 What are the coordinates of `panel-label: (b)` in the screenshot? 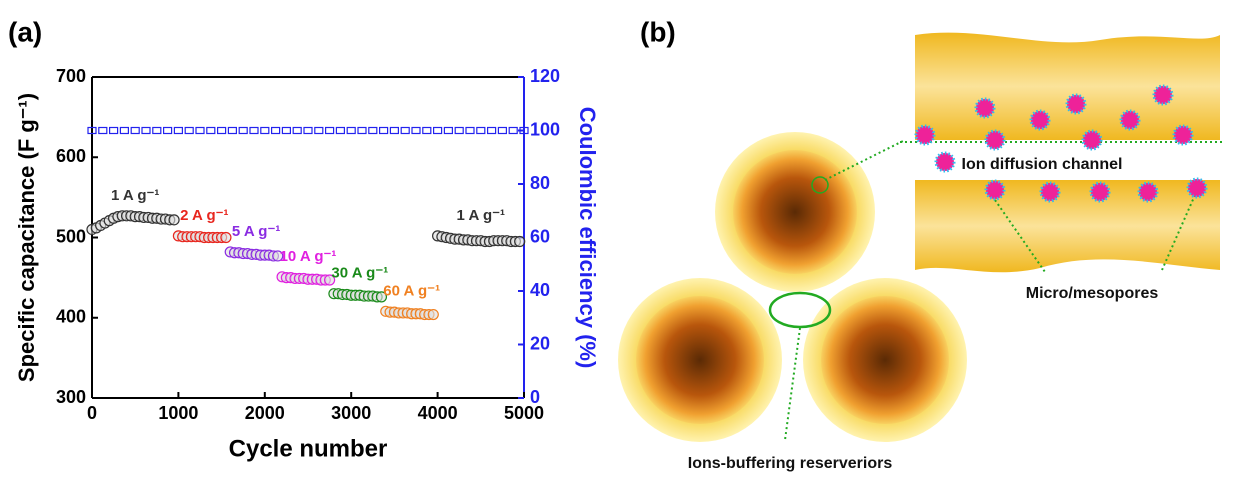 It's located at (658, 31).